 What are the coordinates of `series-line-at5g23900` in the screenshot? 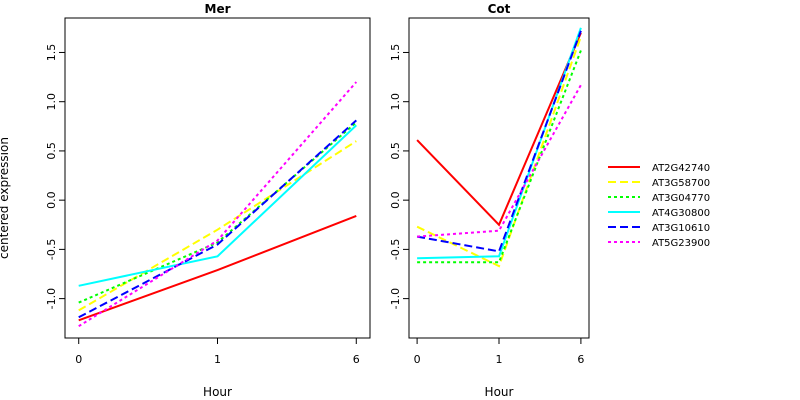 It's located at (499, 161).